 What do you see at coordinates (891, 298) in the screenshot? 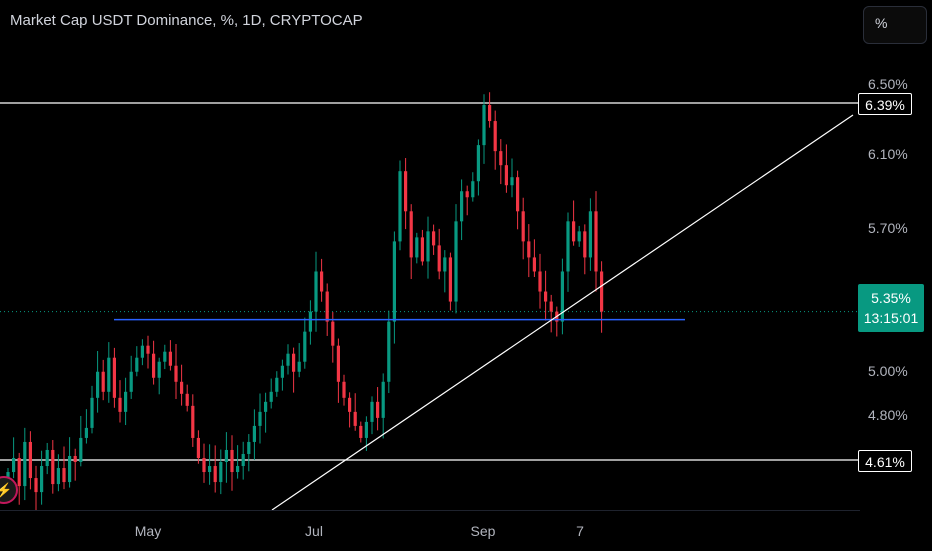
I see `last-price-value: 5.35%` at bounding box center [891, 298].